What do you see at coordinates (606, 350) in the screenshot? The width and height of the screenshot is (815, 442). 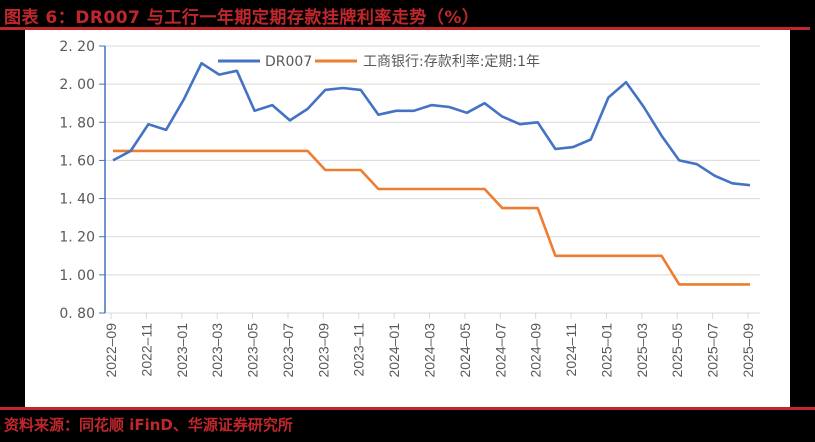 I see `x-tick-label: 2025–01` at bounding box center [606, 350].